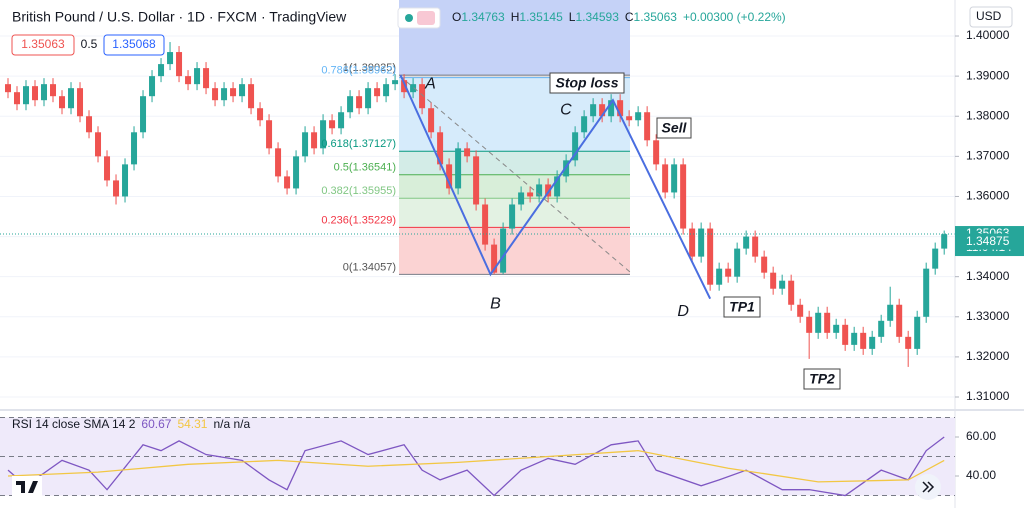 The height and width of the screenshot is (508, 1024). I want to click on pattern-label: B, so click(495, 304).